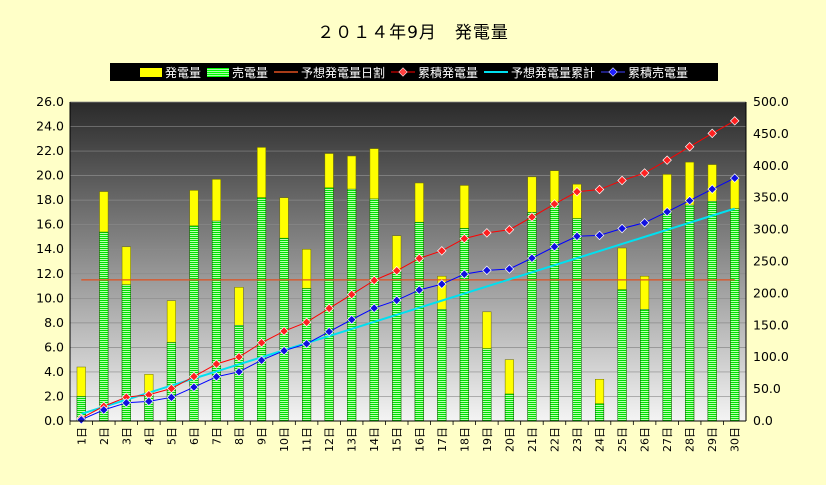 This screenshot has width=826, height=485. Describe the element at coordinates (171, 436) in the screenshot. I see `x-tick-label: 5日` at that location.